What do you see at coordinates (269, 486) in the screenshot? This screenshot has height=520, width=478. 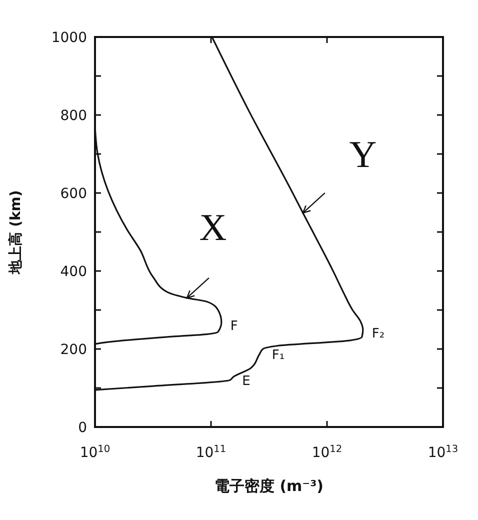 I see `x-axis-title: 電子密度 (m⁻³)` at bounding box center [269, 486].